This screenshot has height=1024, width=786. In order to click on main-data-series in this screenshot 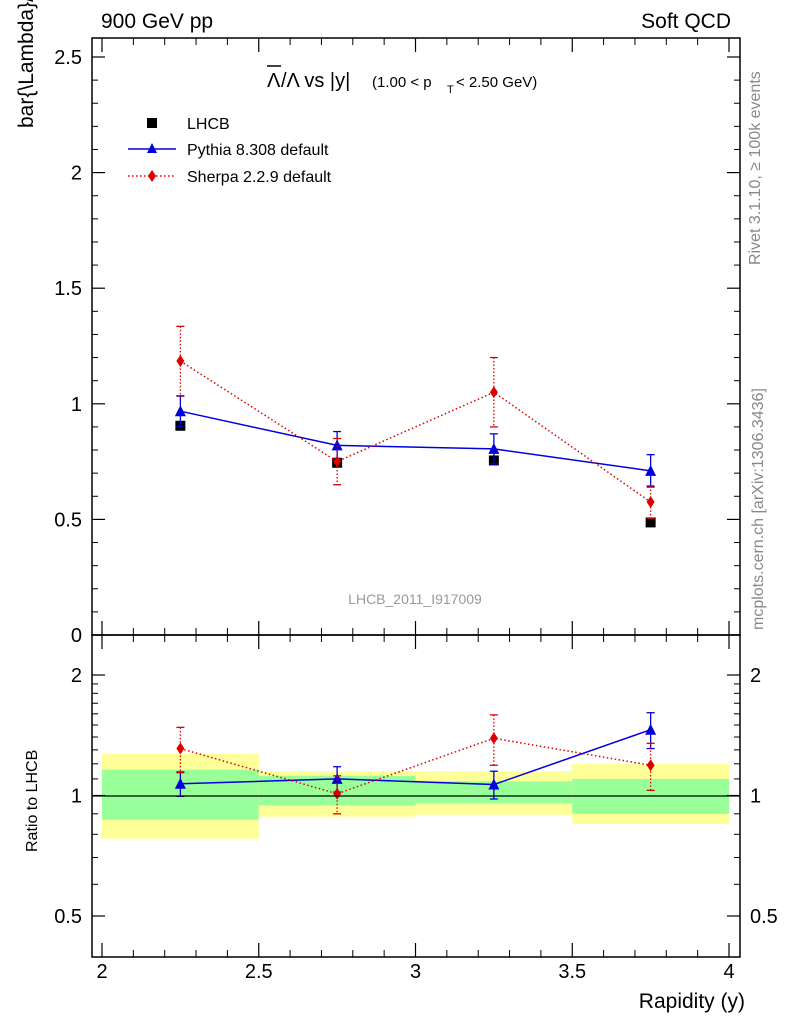, I will do `click(415, 426)`.